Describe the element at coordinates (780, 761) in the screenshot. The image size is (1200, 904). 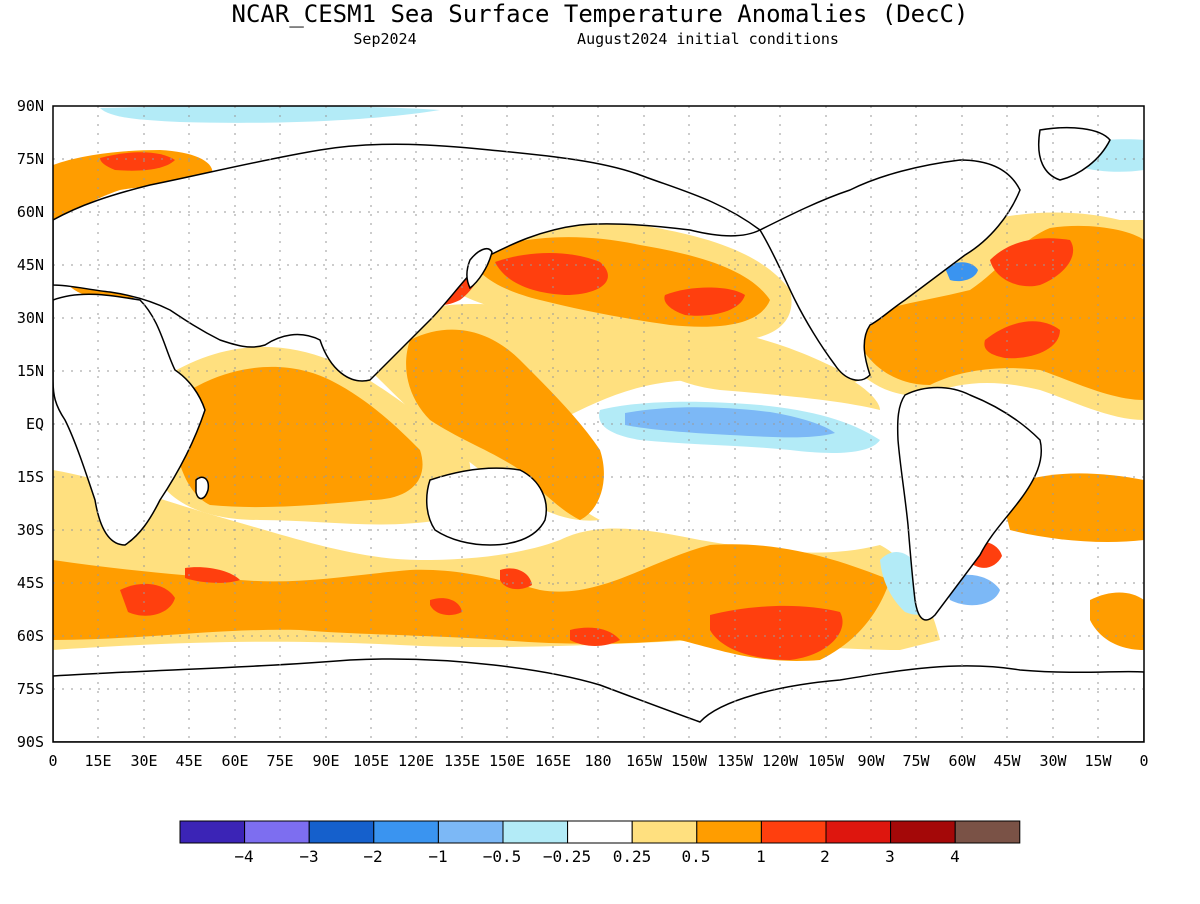
I see `lon-label: 120W` at that location.